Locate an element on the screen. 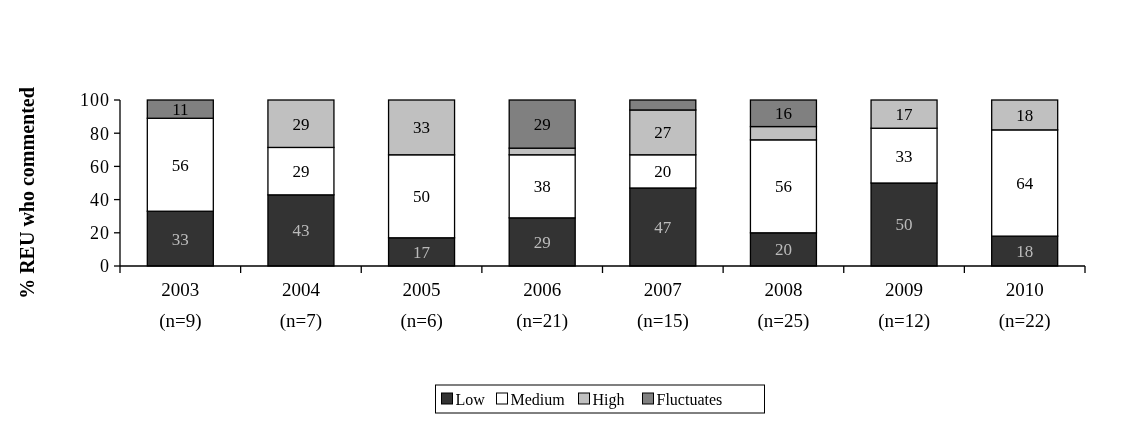 This screenshot has height=425, width=1130. x-tick-label: 2008 (n=25) is located at coordinates (783, 305).